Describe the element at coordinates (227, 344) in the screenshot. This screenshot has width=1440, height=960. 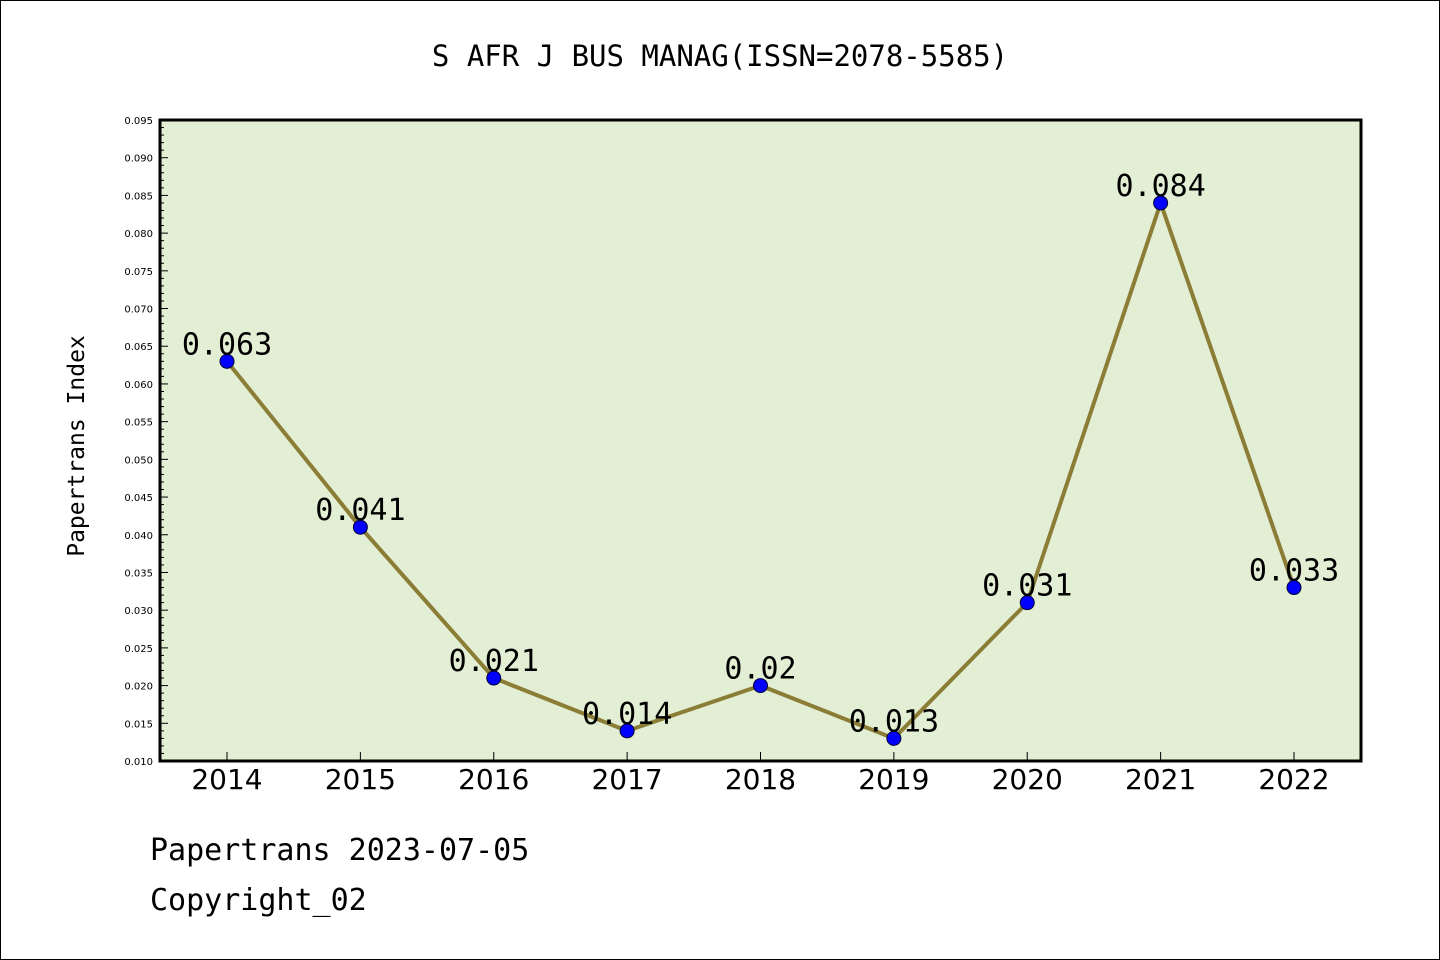
I see `data-label: 0.063` at that location.